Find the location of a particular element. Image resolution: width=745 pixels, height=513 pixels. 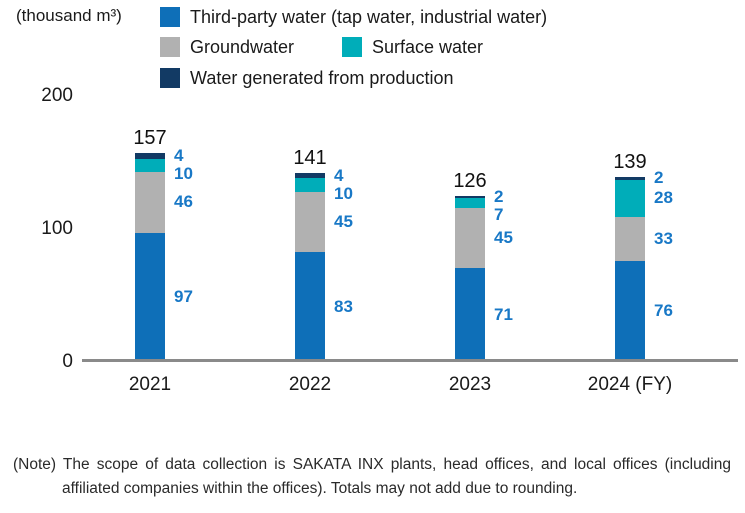

y-axis-tick-label: 100 is located at coordinates (57, 228).